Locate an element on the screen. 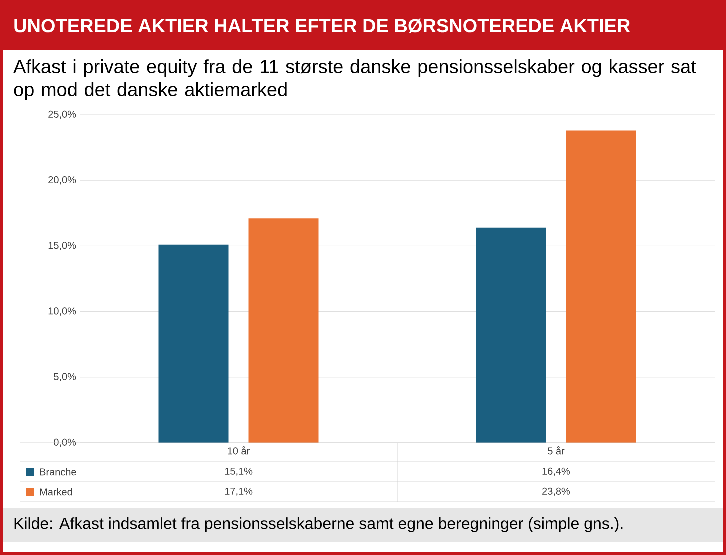 This screenshot has height=555, width=726. x-tick-label: 10 år is located at coordinates (239, 450).